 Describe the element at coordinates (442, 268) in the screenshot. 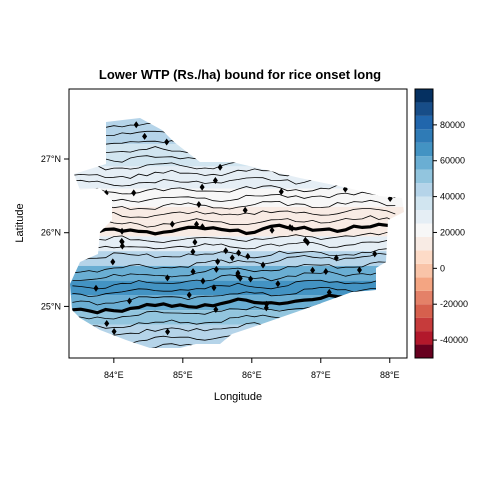

I see `colorbar-tick-label: 0` at that location.